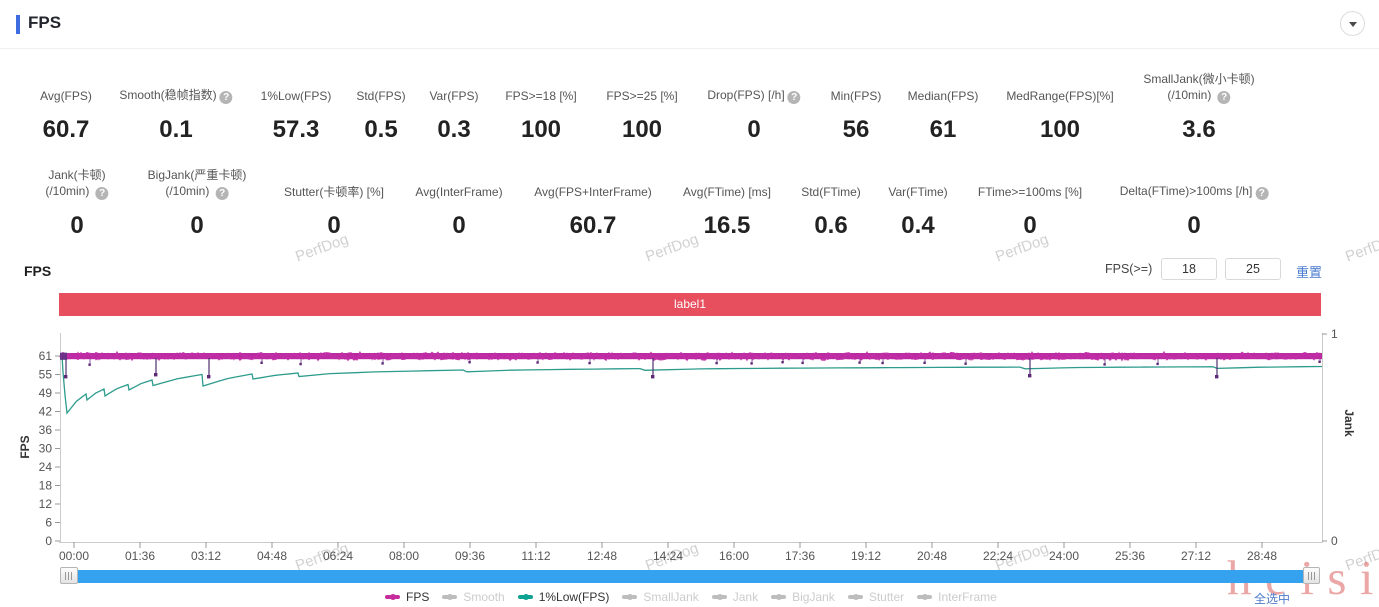 Image resolution: width=1379 pixels, height=607 pixels. I want to click on svg-text: 28:48, so click(1262, 556).